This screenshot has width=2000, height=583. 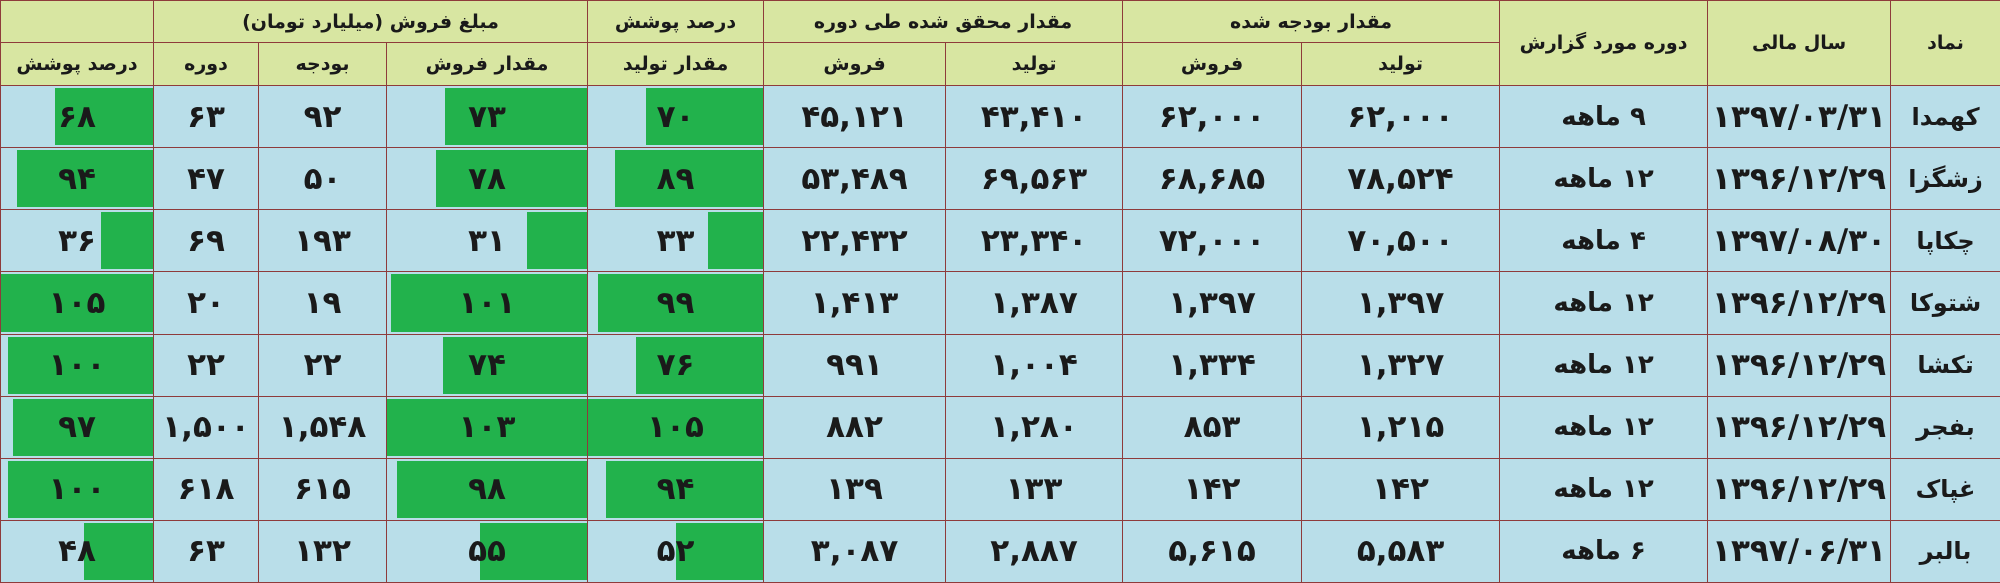 What do you see at coordinates (1400, 365) in the screenshot?
I see `cell-text: ۱,۳۲۷` at bounding box center [1400, 365].